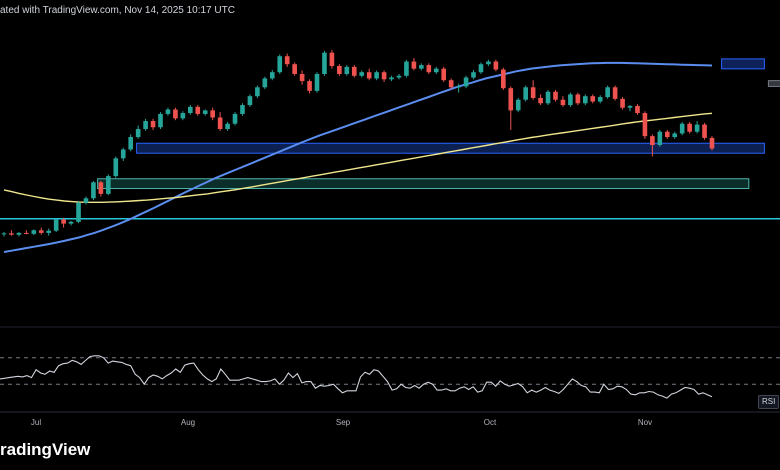 This screenshot has width=780, height=470. Describe the element at coordinates (743, 64) in the screenshot. I see `zone-supply` at that location.